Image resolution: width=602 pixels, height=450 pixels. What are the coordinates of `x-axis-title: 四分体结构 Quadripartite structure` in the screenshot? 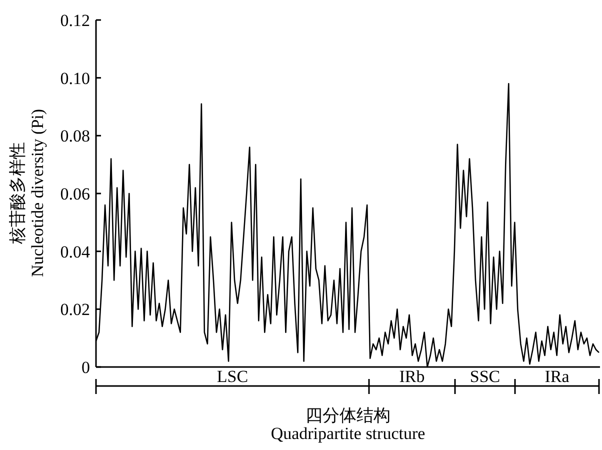 It's located at (348, 424).